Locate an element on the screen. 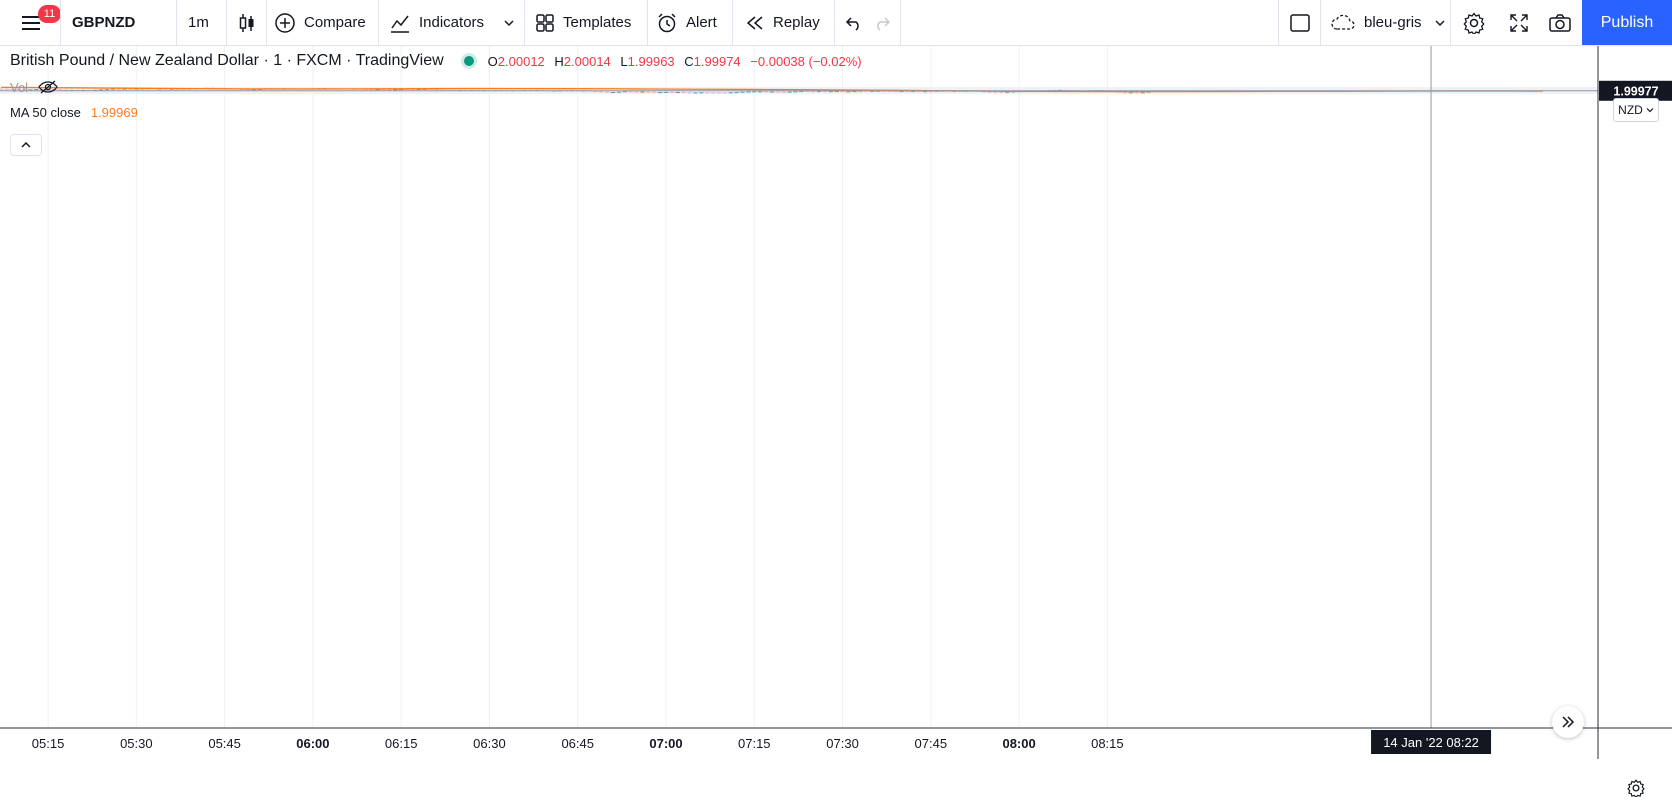  undo-button is located at coordinates (854, 22).